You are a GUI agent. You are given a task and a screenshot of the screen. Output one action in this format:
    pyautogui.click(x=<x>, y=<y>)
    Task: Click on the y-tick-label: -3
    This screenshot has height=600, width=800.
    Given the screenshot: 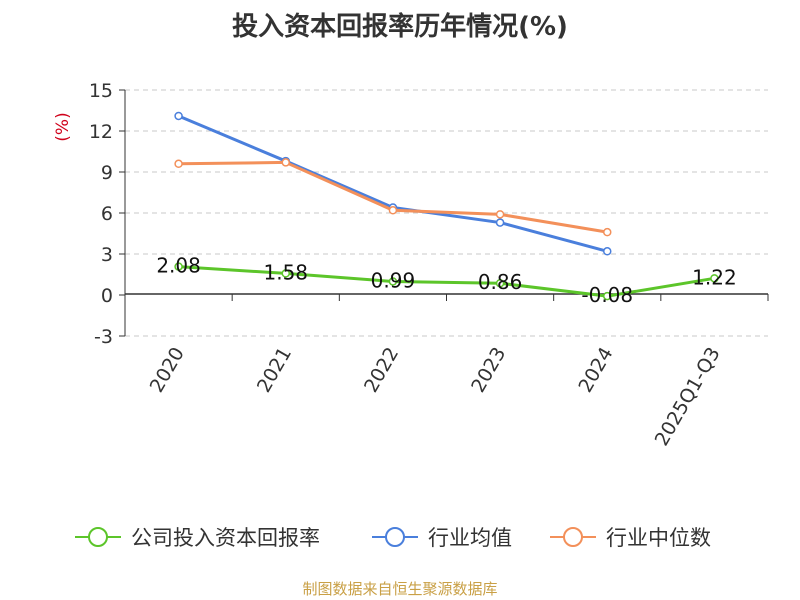 What is the action you would take?
    pyautogui.click(x=103, y=337)
    